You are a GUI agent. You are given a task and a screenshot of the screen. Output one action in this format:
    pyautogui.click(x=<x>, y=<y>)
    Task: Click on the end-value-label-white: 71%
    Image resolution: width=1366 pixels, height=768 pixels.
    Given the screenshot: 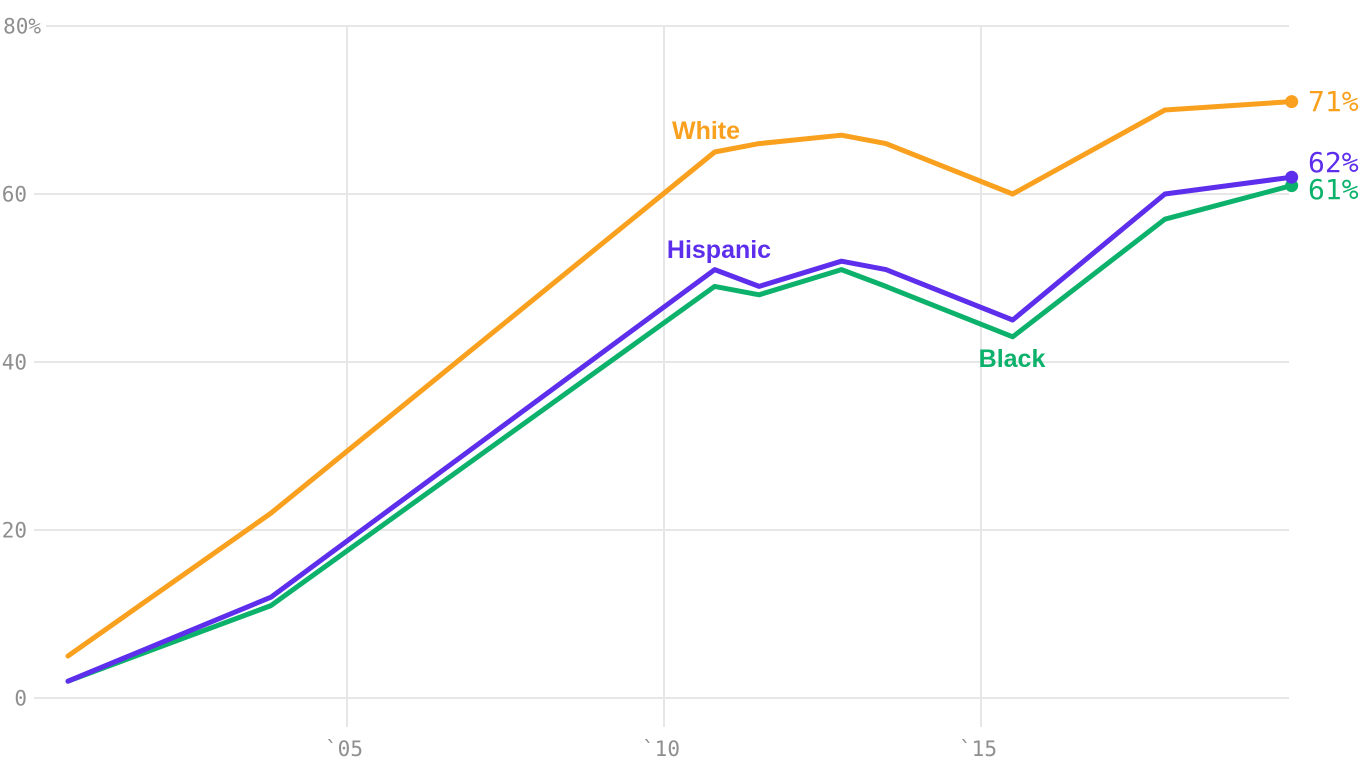 What is the action you would take?
    pyautogui.click(x=1333, y=101)
    